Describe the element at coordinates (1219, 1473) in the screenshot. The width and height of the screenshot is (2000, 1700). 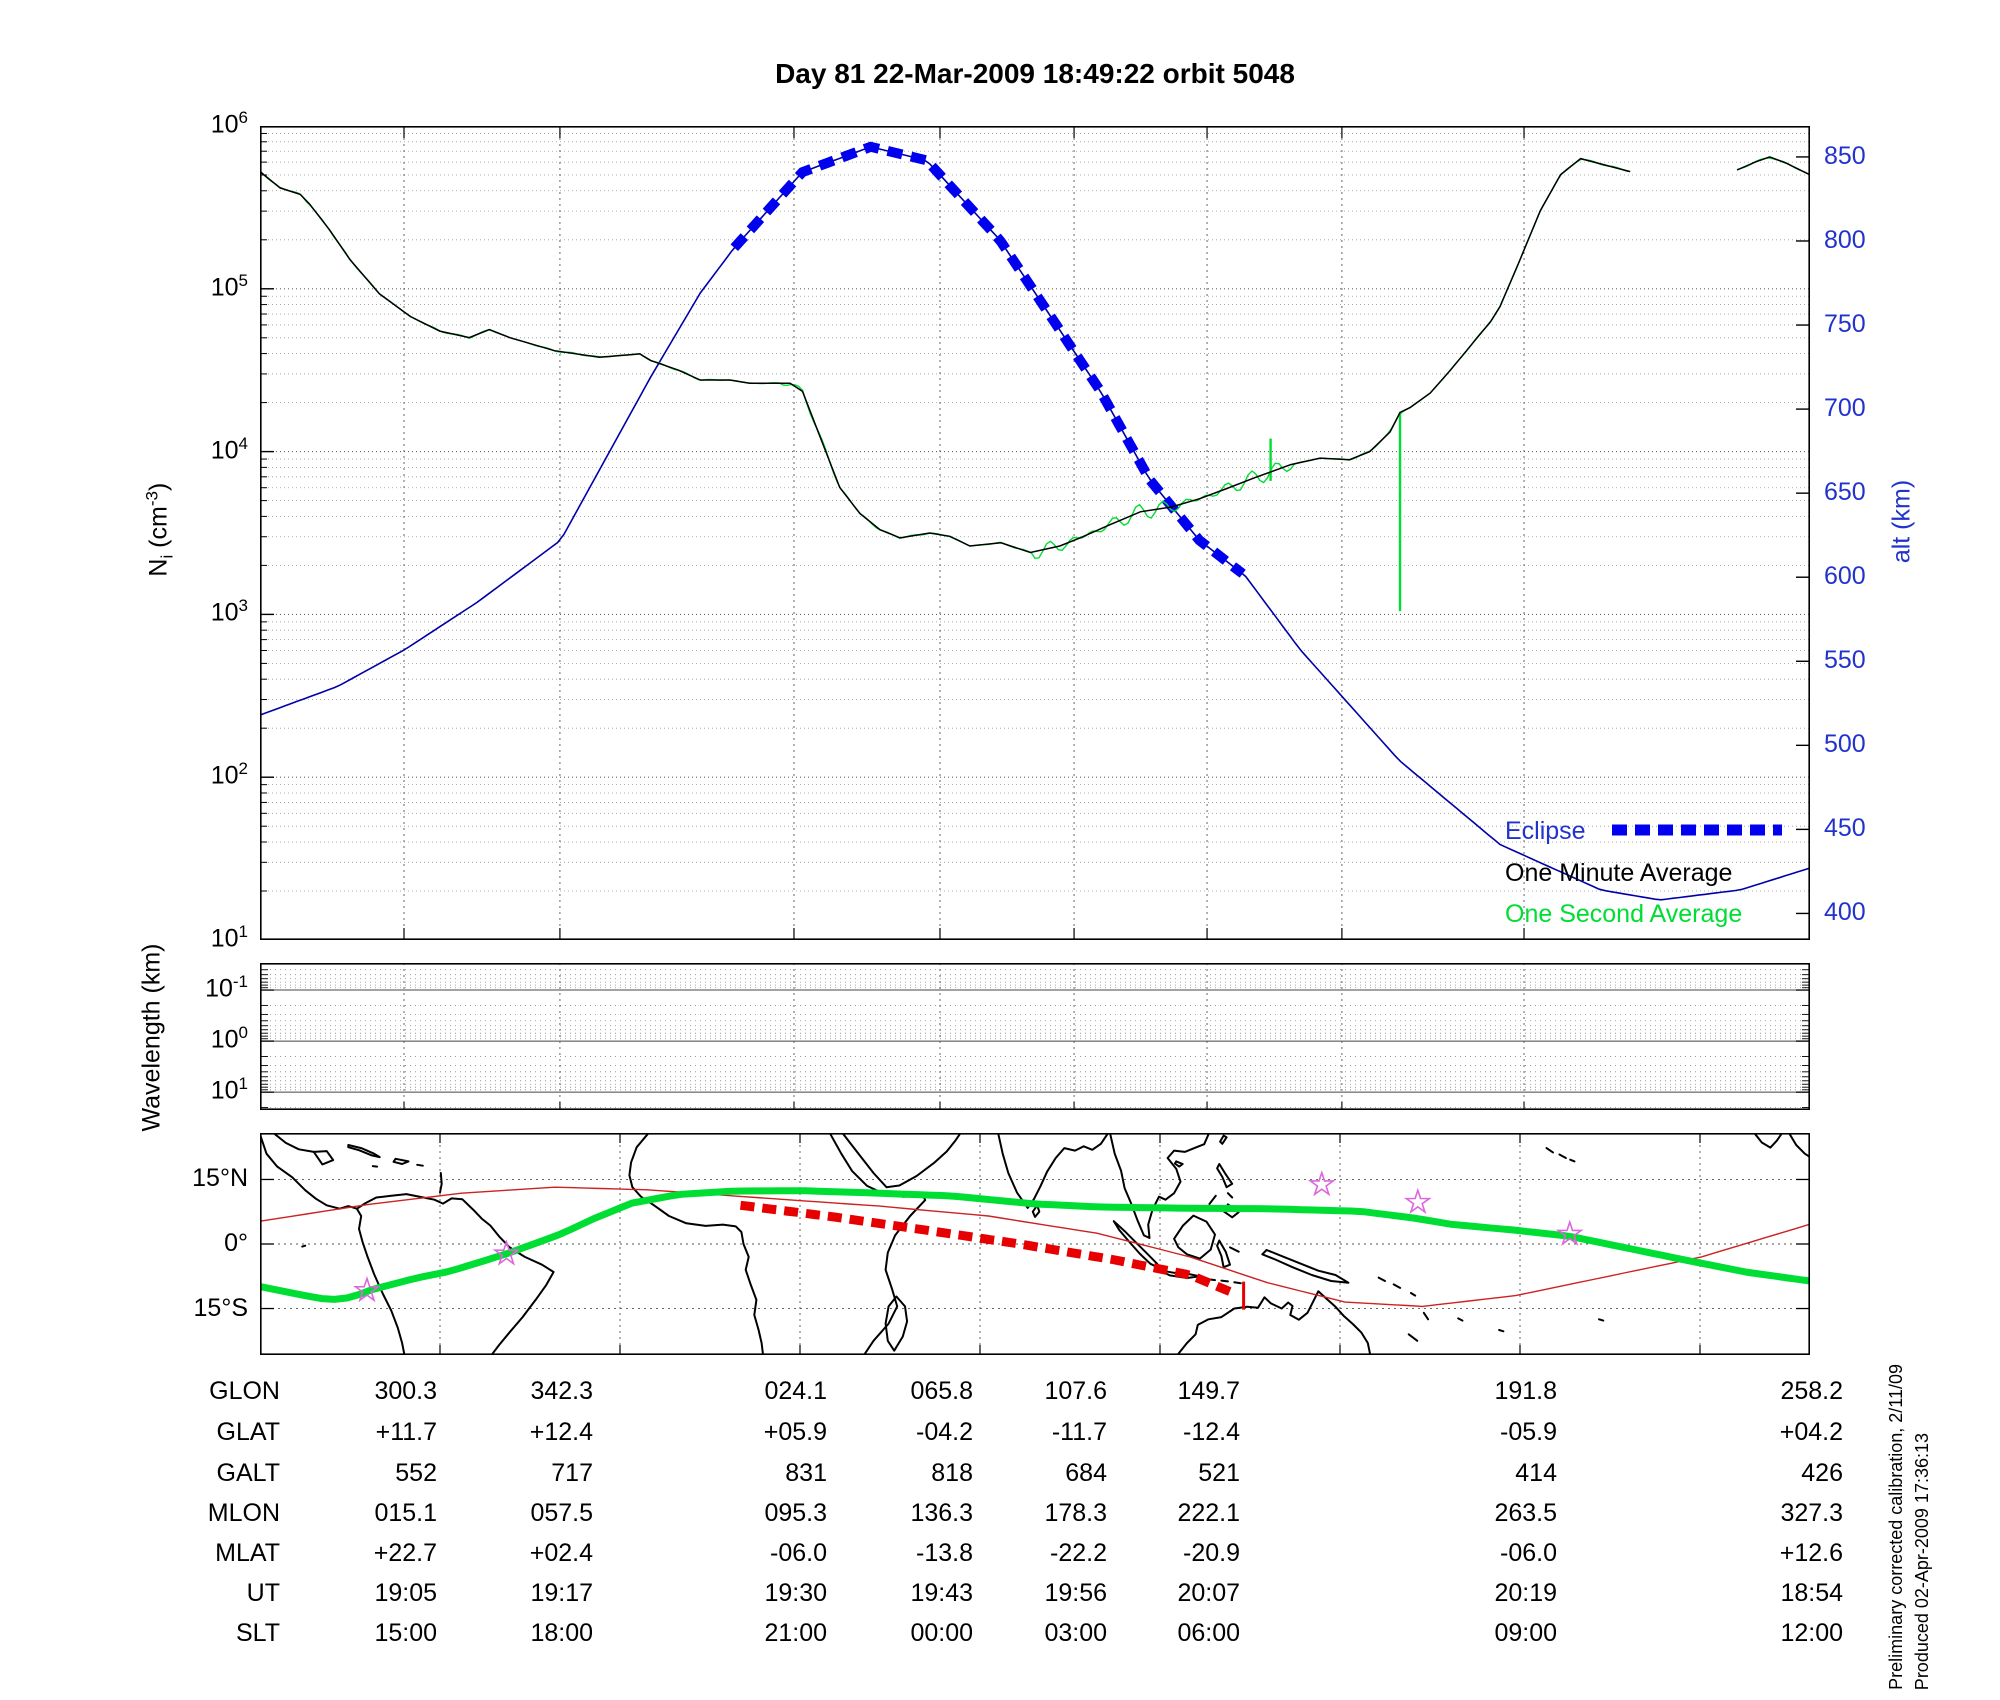
I see `table-cell-GALT-6: 521` at that location.